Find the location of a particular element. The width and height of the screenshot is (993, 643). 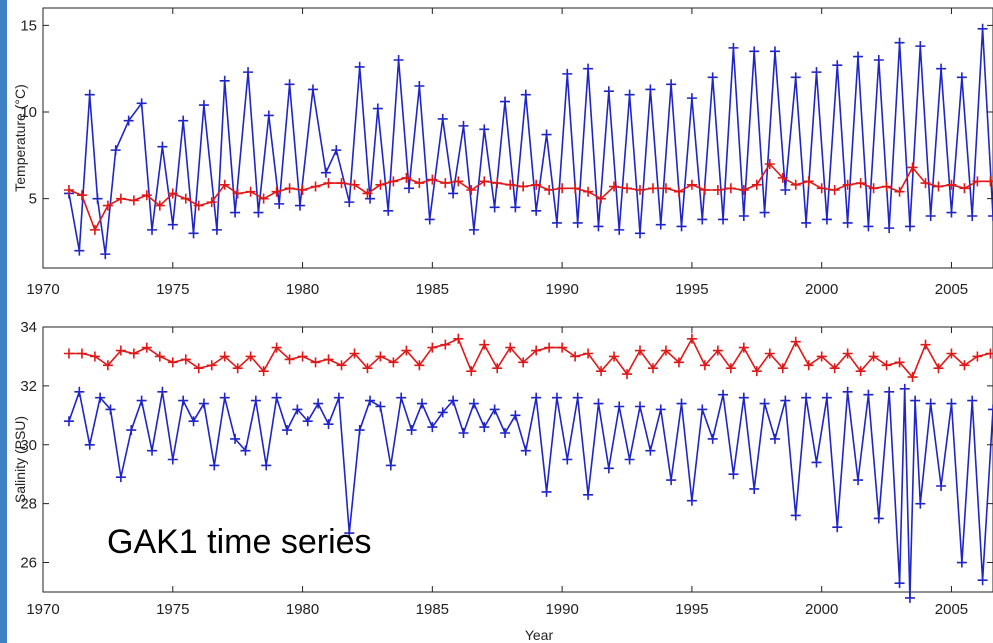

salinity-x-tick-label: 1980 is located at coordinates (302, 609).